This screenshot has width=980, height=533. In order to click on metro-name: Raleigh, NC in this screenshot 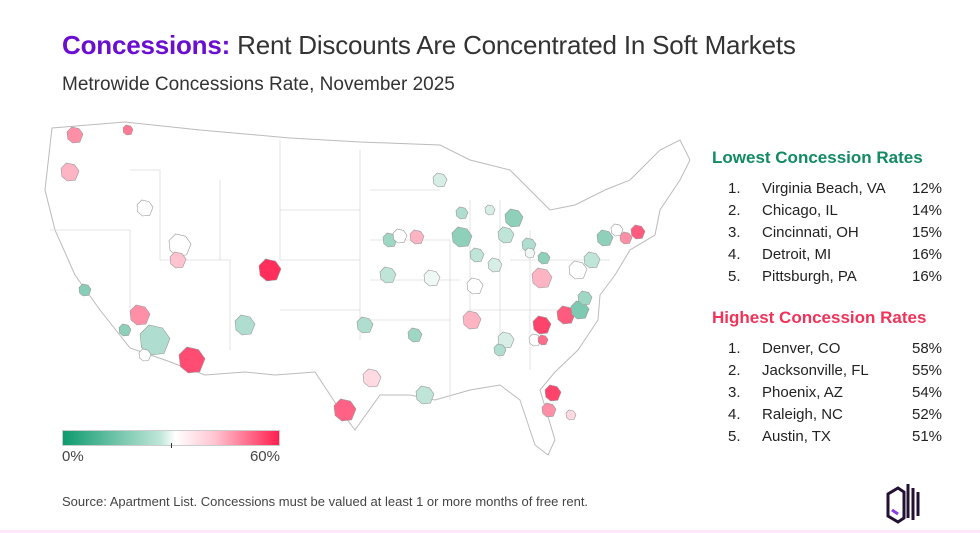, I will do `click(802, 414)`.